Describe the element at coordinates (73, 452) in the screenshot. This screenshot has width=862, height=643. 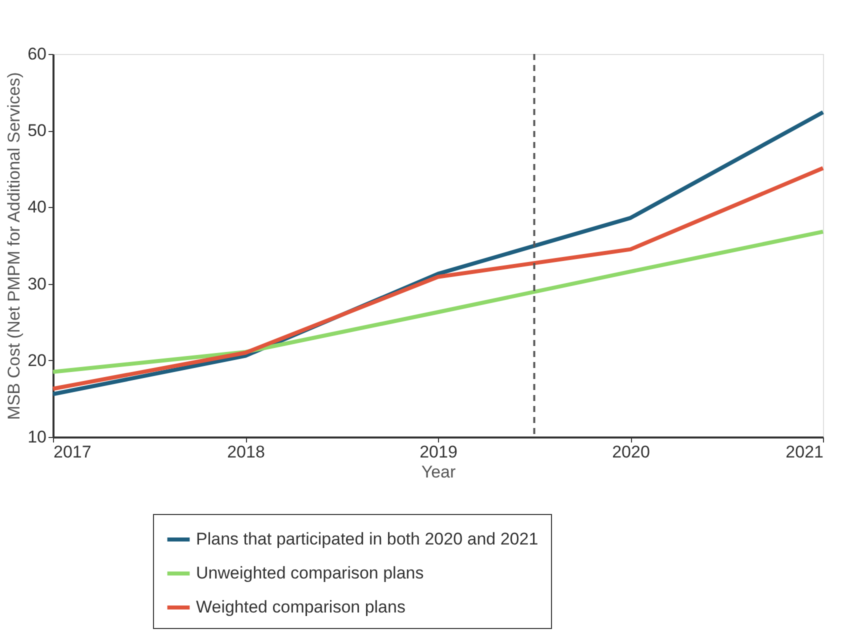
I see `x-tick-label: 2017` at that location.